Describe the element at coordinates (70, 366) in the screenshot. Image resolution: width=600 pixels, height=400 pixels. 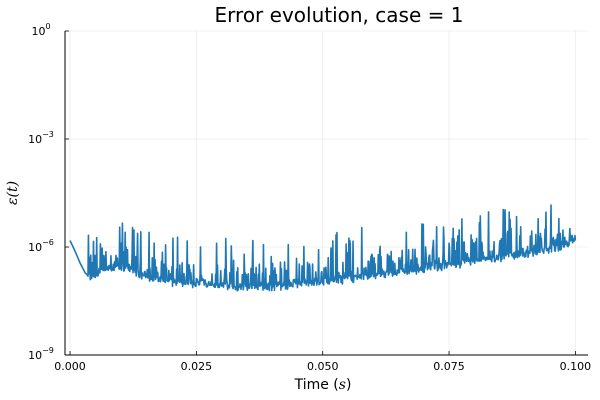
I see `x-tick-label: 0.000` at that location.